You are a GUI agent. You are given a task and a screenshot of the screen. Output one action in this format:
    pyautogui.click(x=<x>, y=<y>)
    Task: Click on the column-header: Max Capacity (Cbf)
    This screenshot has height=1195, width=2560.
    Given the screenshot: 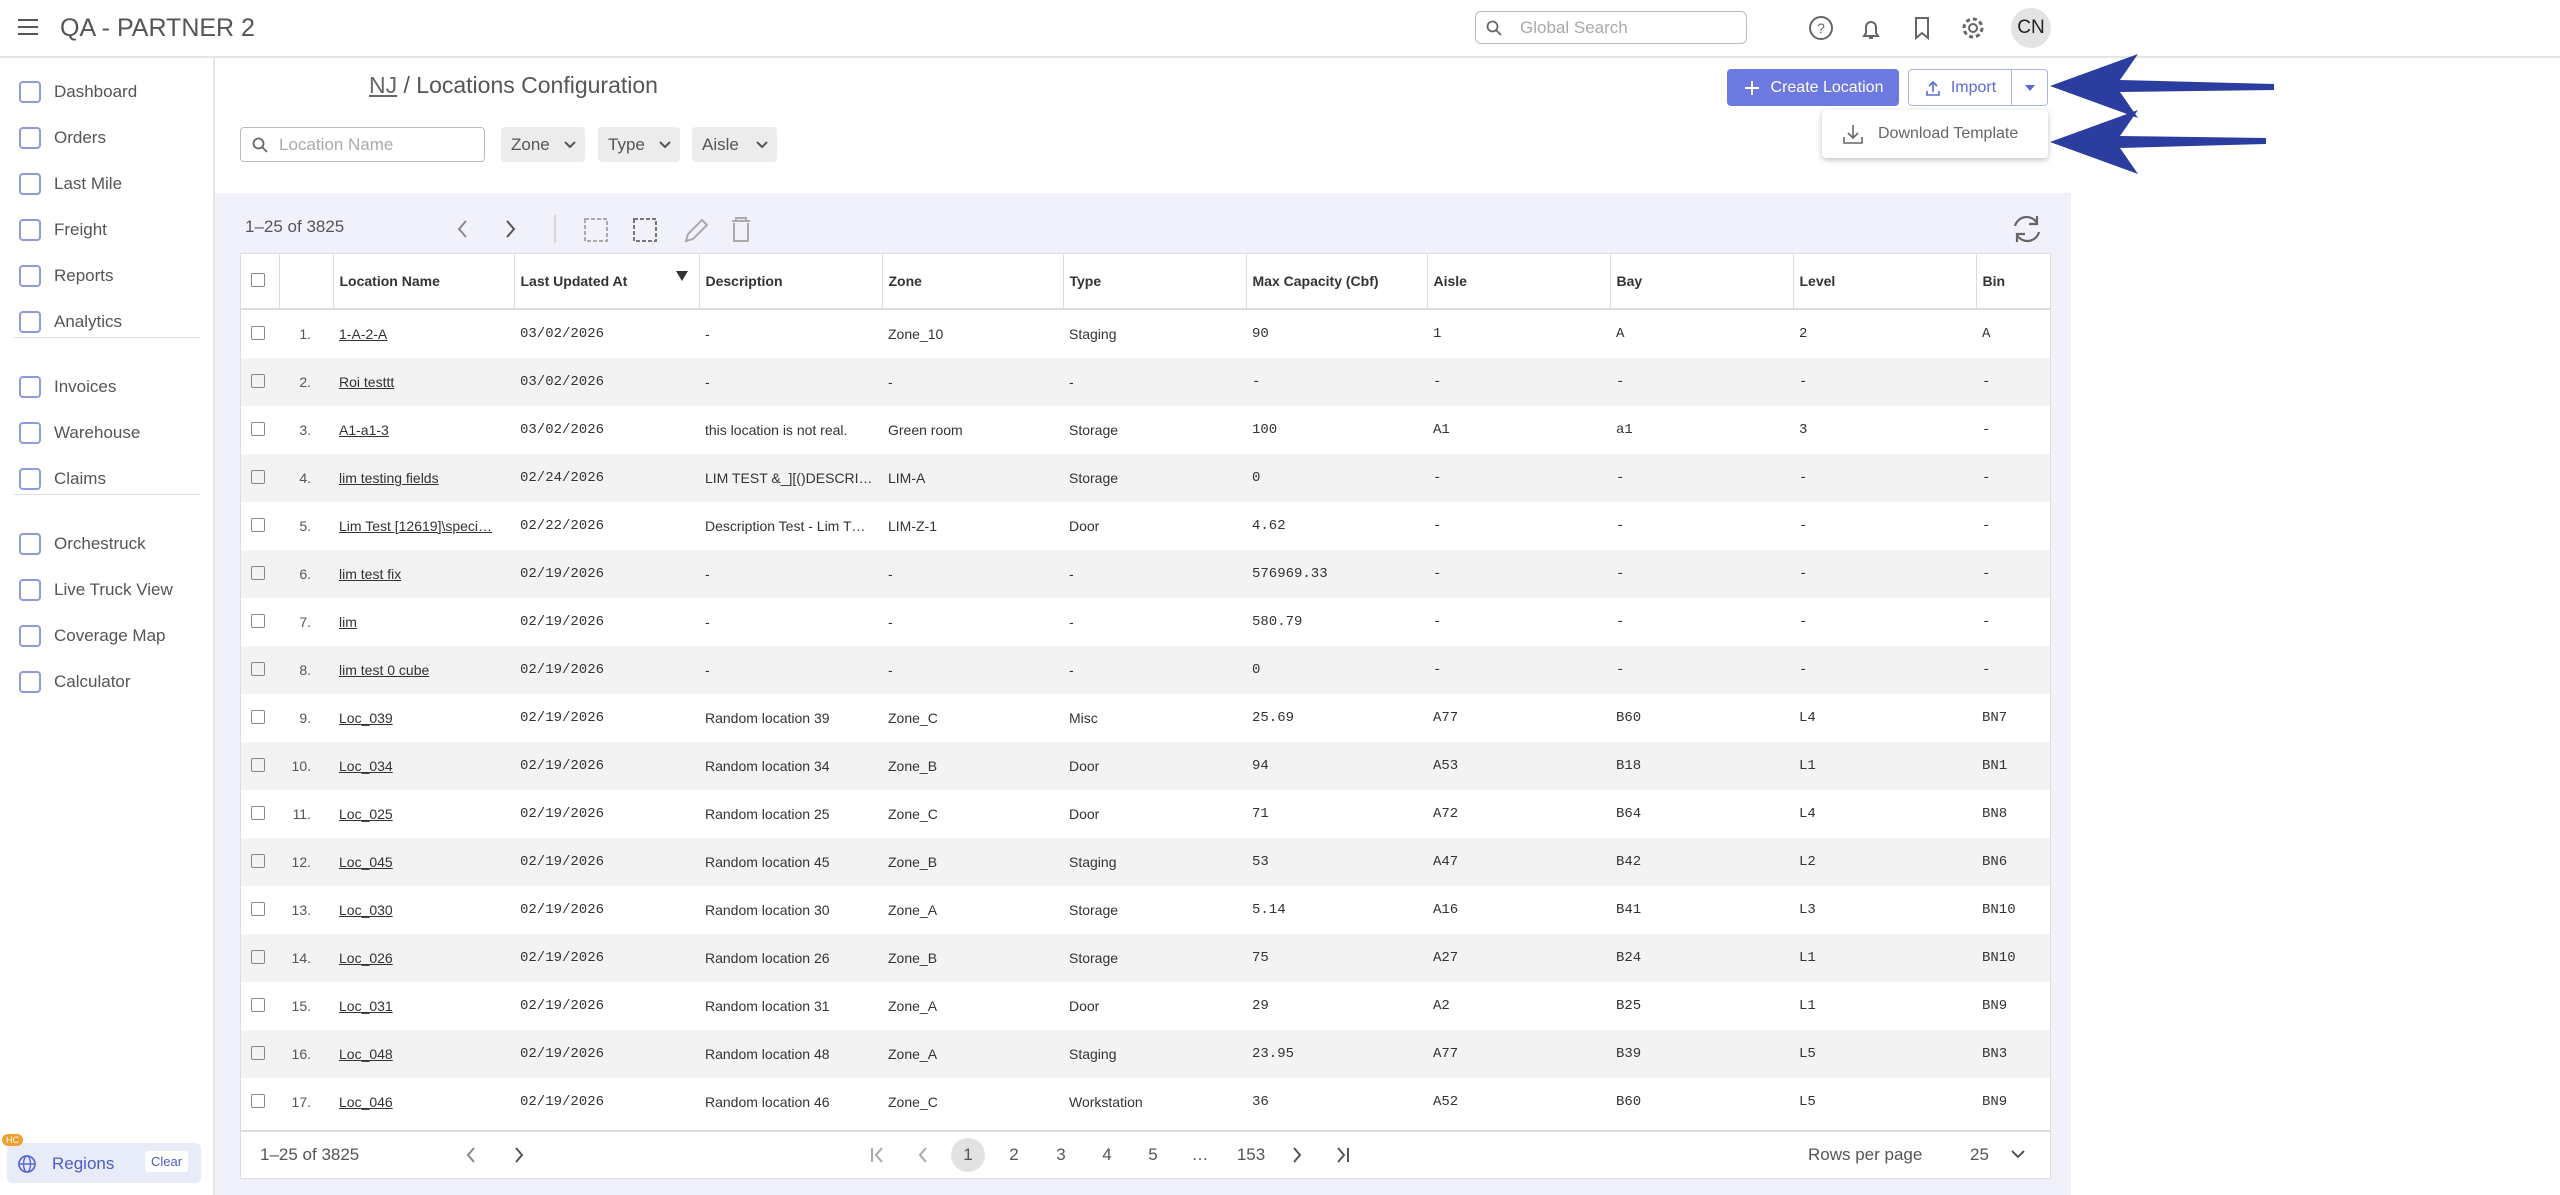 What is the action you would take?
    pyautogui.click(x=1336, y=281)
    